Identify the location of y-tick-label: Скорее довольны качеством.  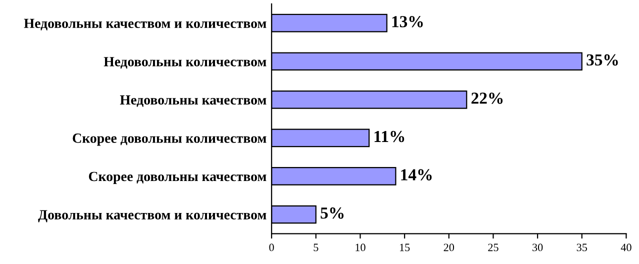
(177, 178).